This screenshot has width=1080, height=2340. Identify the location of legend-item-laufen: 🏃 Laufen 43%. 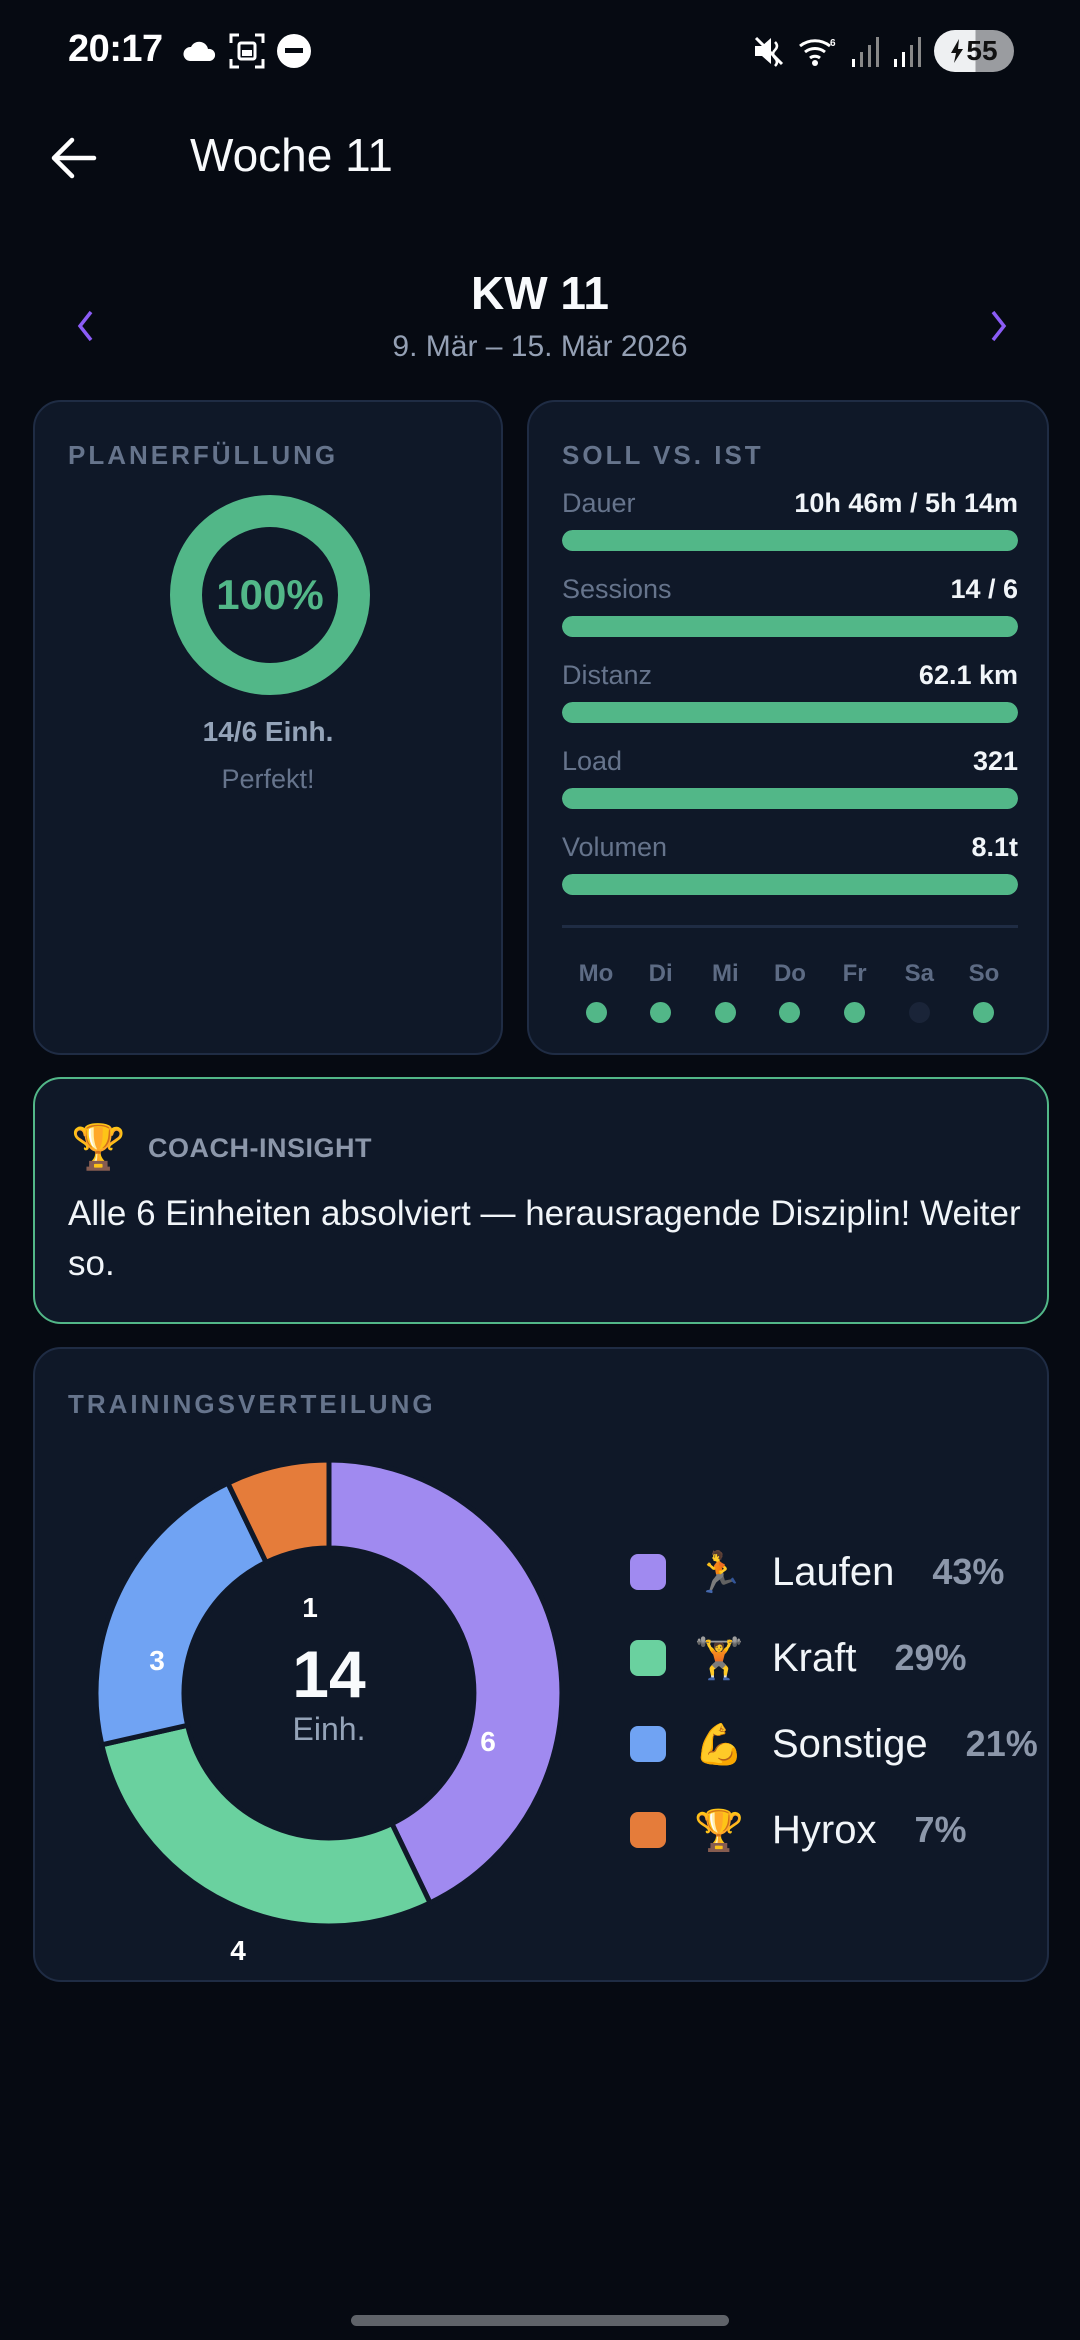
(840, 1572).